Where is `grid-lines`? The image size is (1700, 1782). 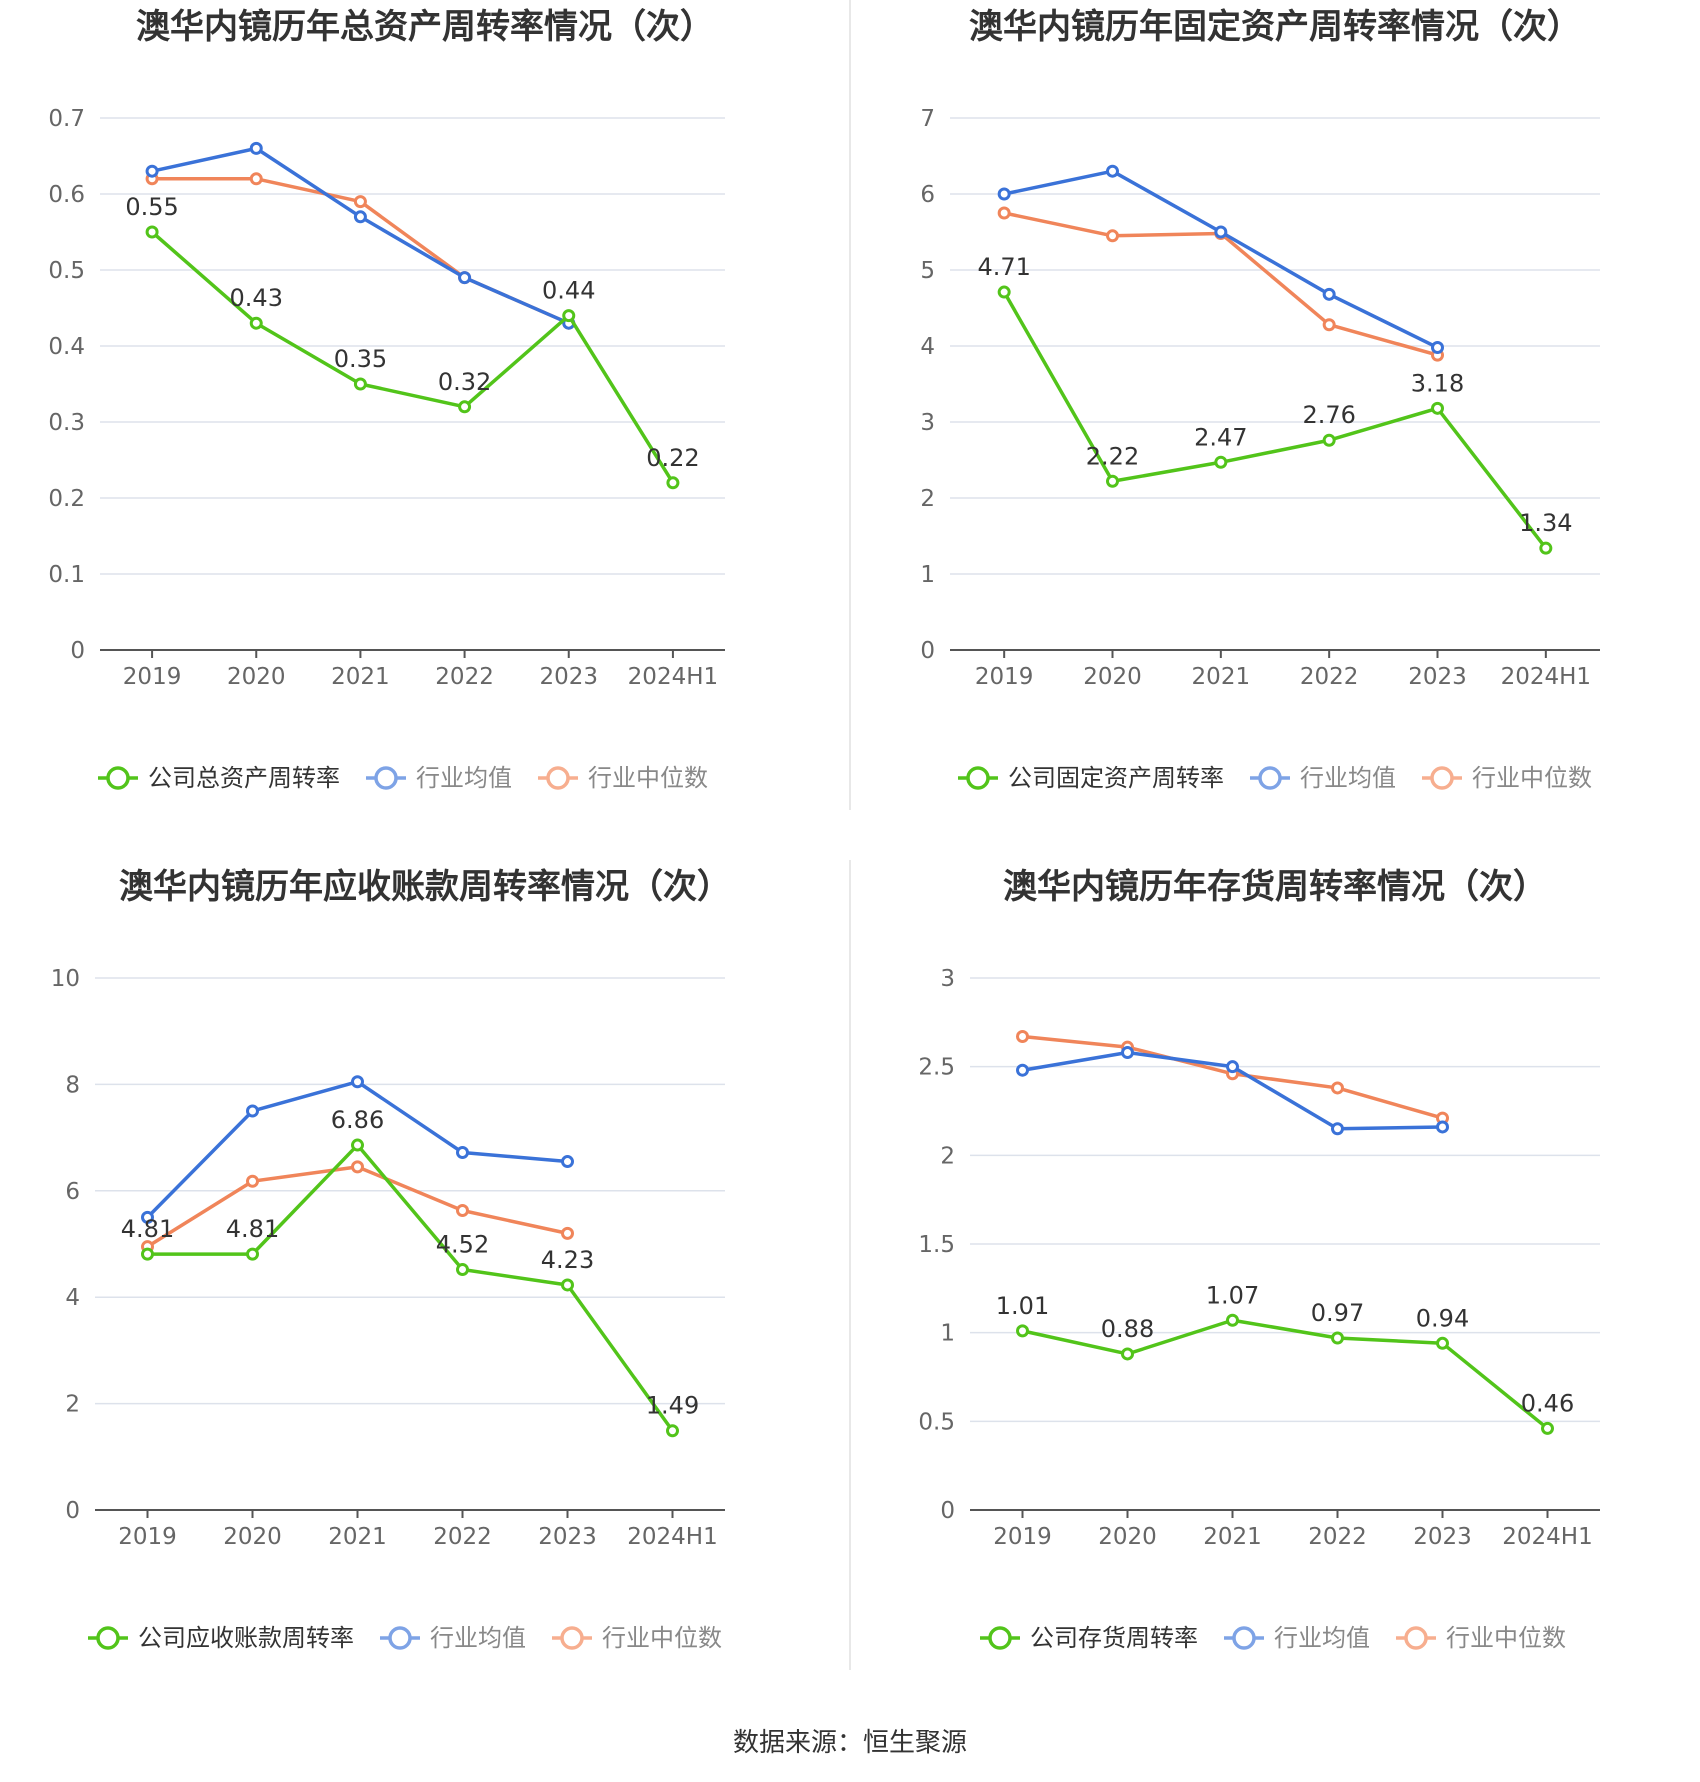
grid-lines is located at coordinates (1285, 1200).